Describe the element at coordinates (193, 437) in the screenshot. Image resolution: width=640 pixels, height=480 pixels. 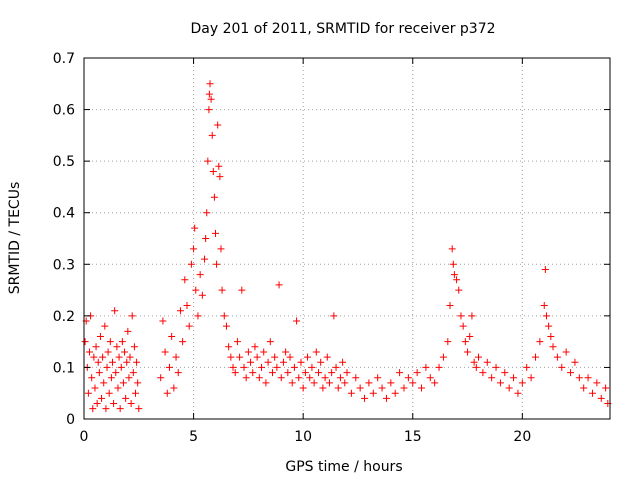
I see `x-tick-label: 5` at that location.